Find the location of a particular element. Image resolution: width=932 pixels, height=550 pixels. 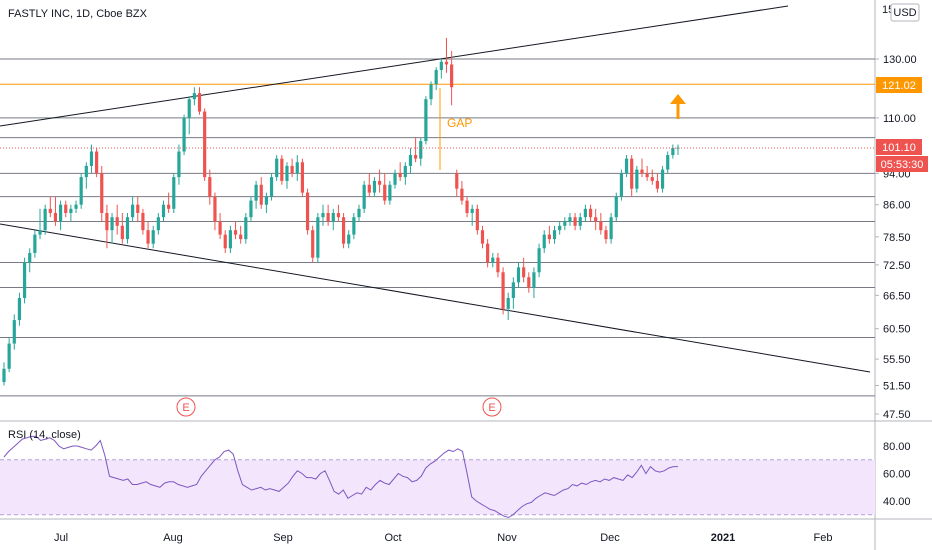

rsi-line is located at coordinates (340, 477).